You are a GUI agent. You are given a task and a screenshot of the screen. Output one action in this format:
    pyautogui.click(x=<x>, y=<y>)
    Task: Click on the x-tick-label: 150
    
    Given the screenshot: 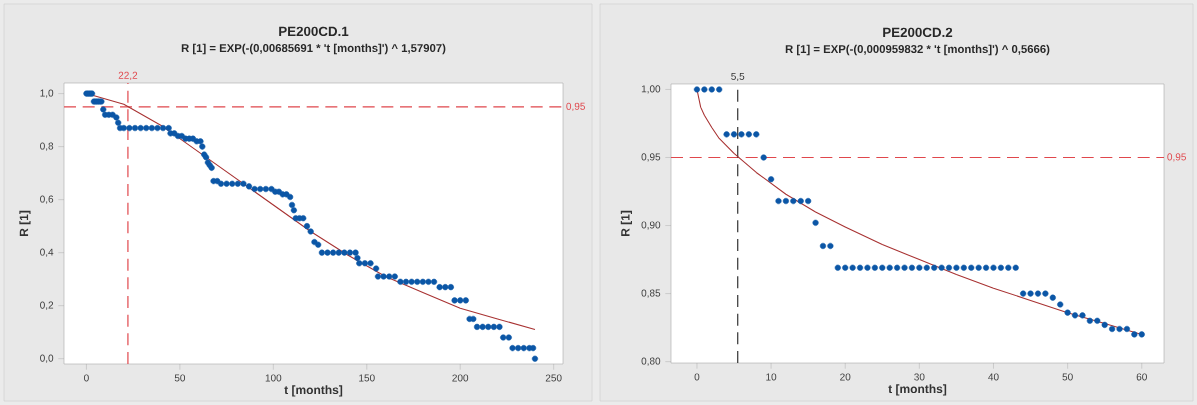 What is the action you would take?
    pyautogui.click(x=367, y=378)
    